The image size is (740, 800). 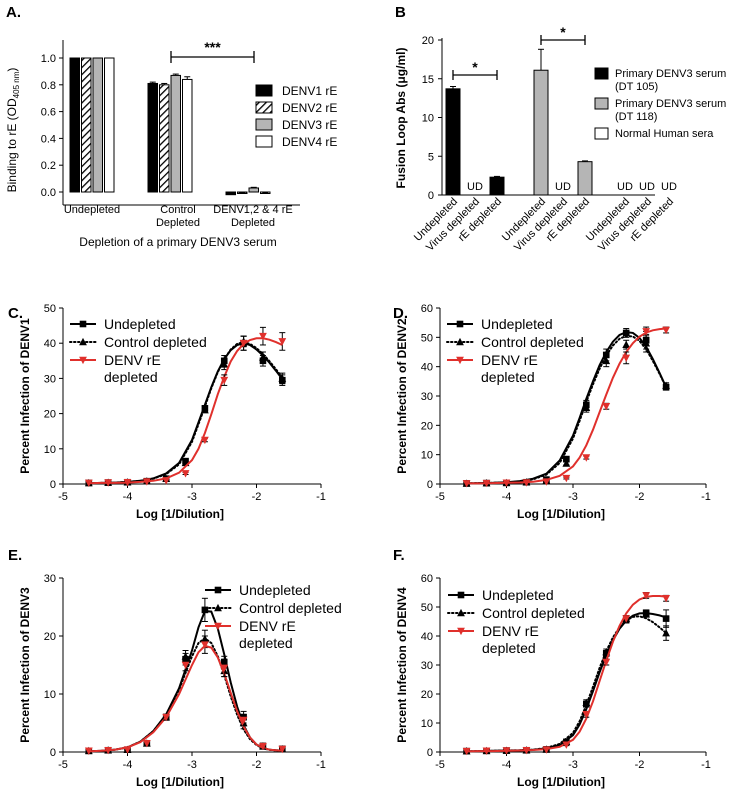 What do you see at coordinates (15, 313) in the screenshot?
I see `panel-c-letter: C.` at bounding box center [15, 313].